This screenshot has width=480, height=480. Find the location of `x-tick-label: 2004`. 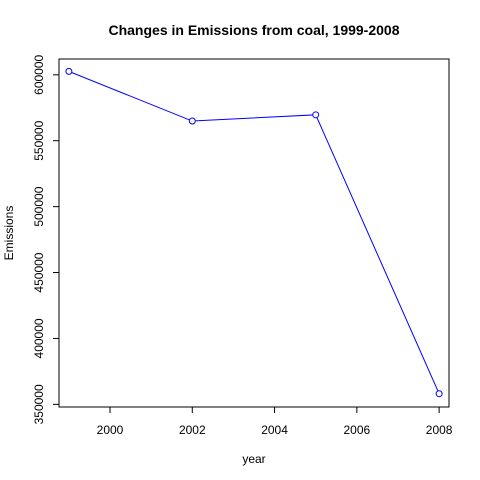

x-tick-label: 2004 is located at coordinates (274, 430).